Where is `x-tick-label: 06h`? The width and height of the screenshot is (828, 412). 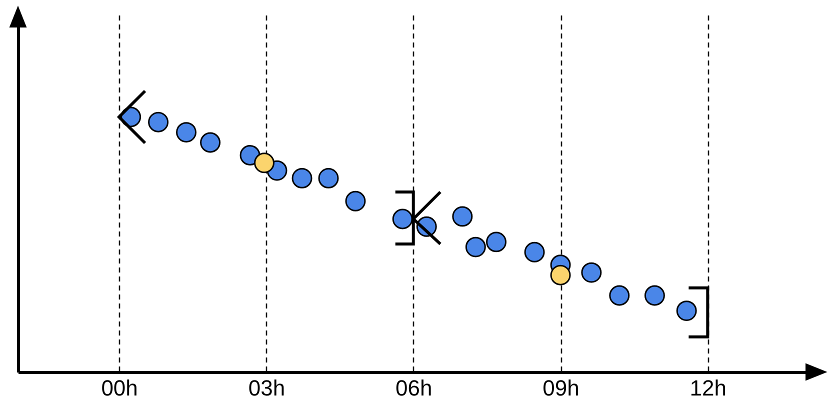
x-tick-label: 06h is located at coordinates (414, 388).